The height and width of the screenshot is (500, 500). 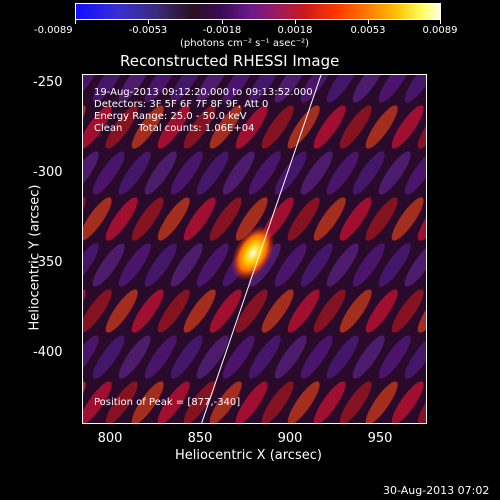 What do you see at coordinates (258, 11) in the screenshot?
I see `colorbar` at bounding box center [258, 11].